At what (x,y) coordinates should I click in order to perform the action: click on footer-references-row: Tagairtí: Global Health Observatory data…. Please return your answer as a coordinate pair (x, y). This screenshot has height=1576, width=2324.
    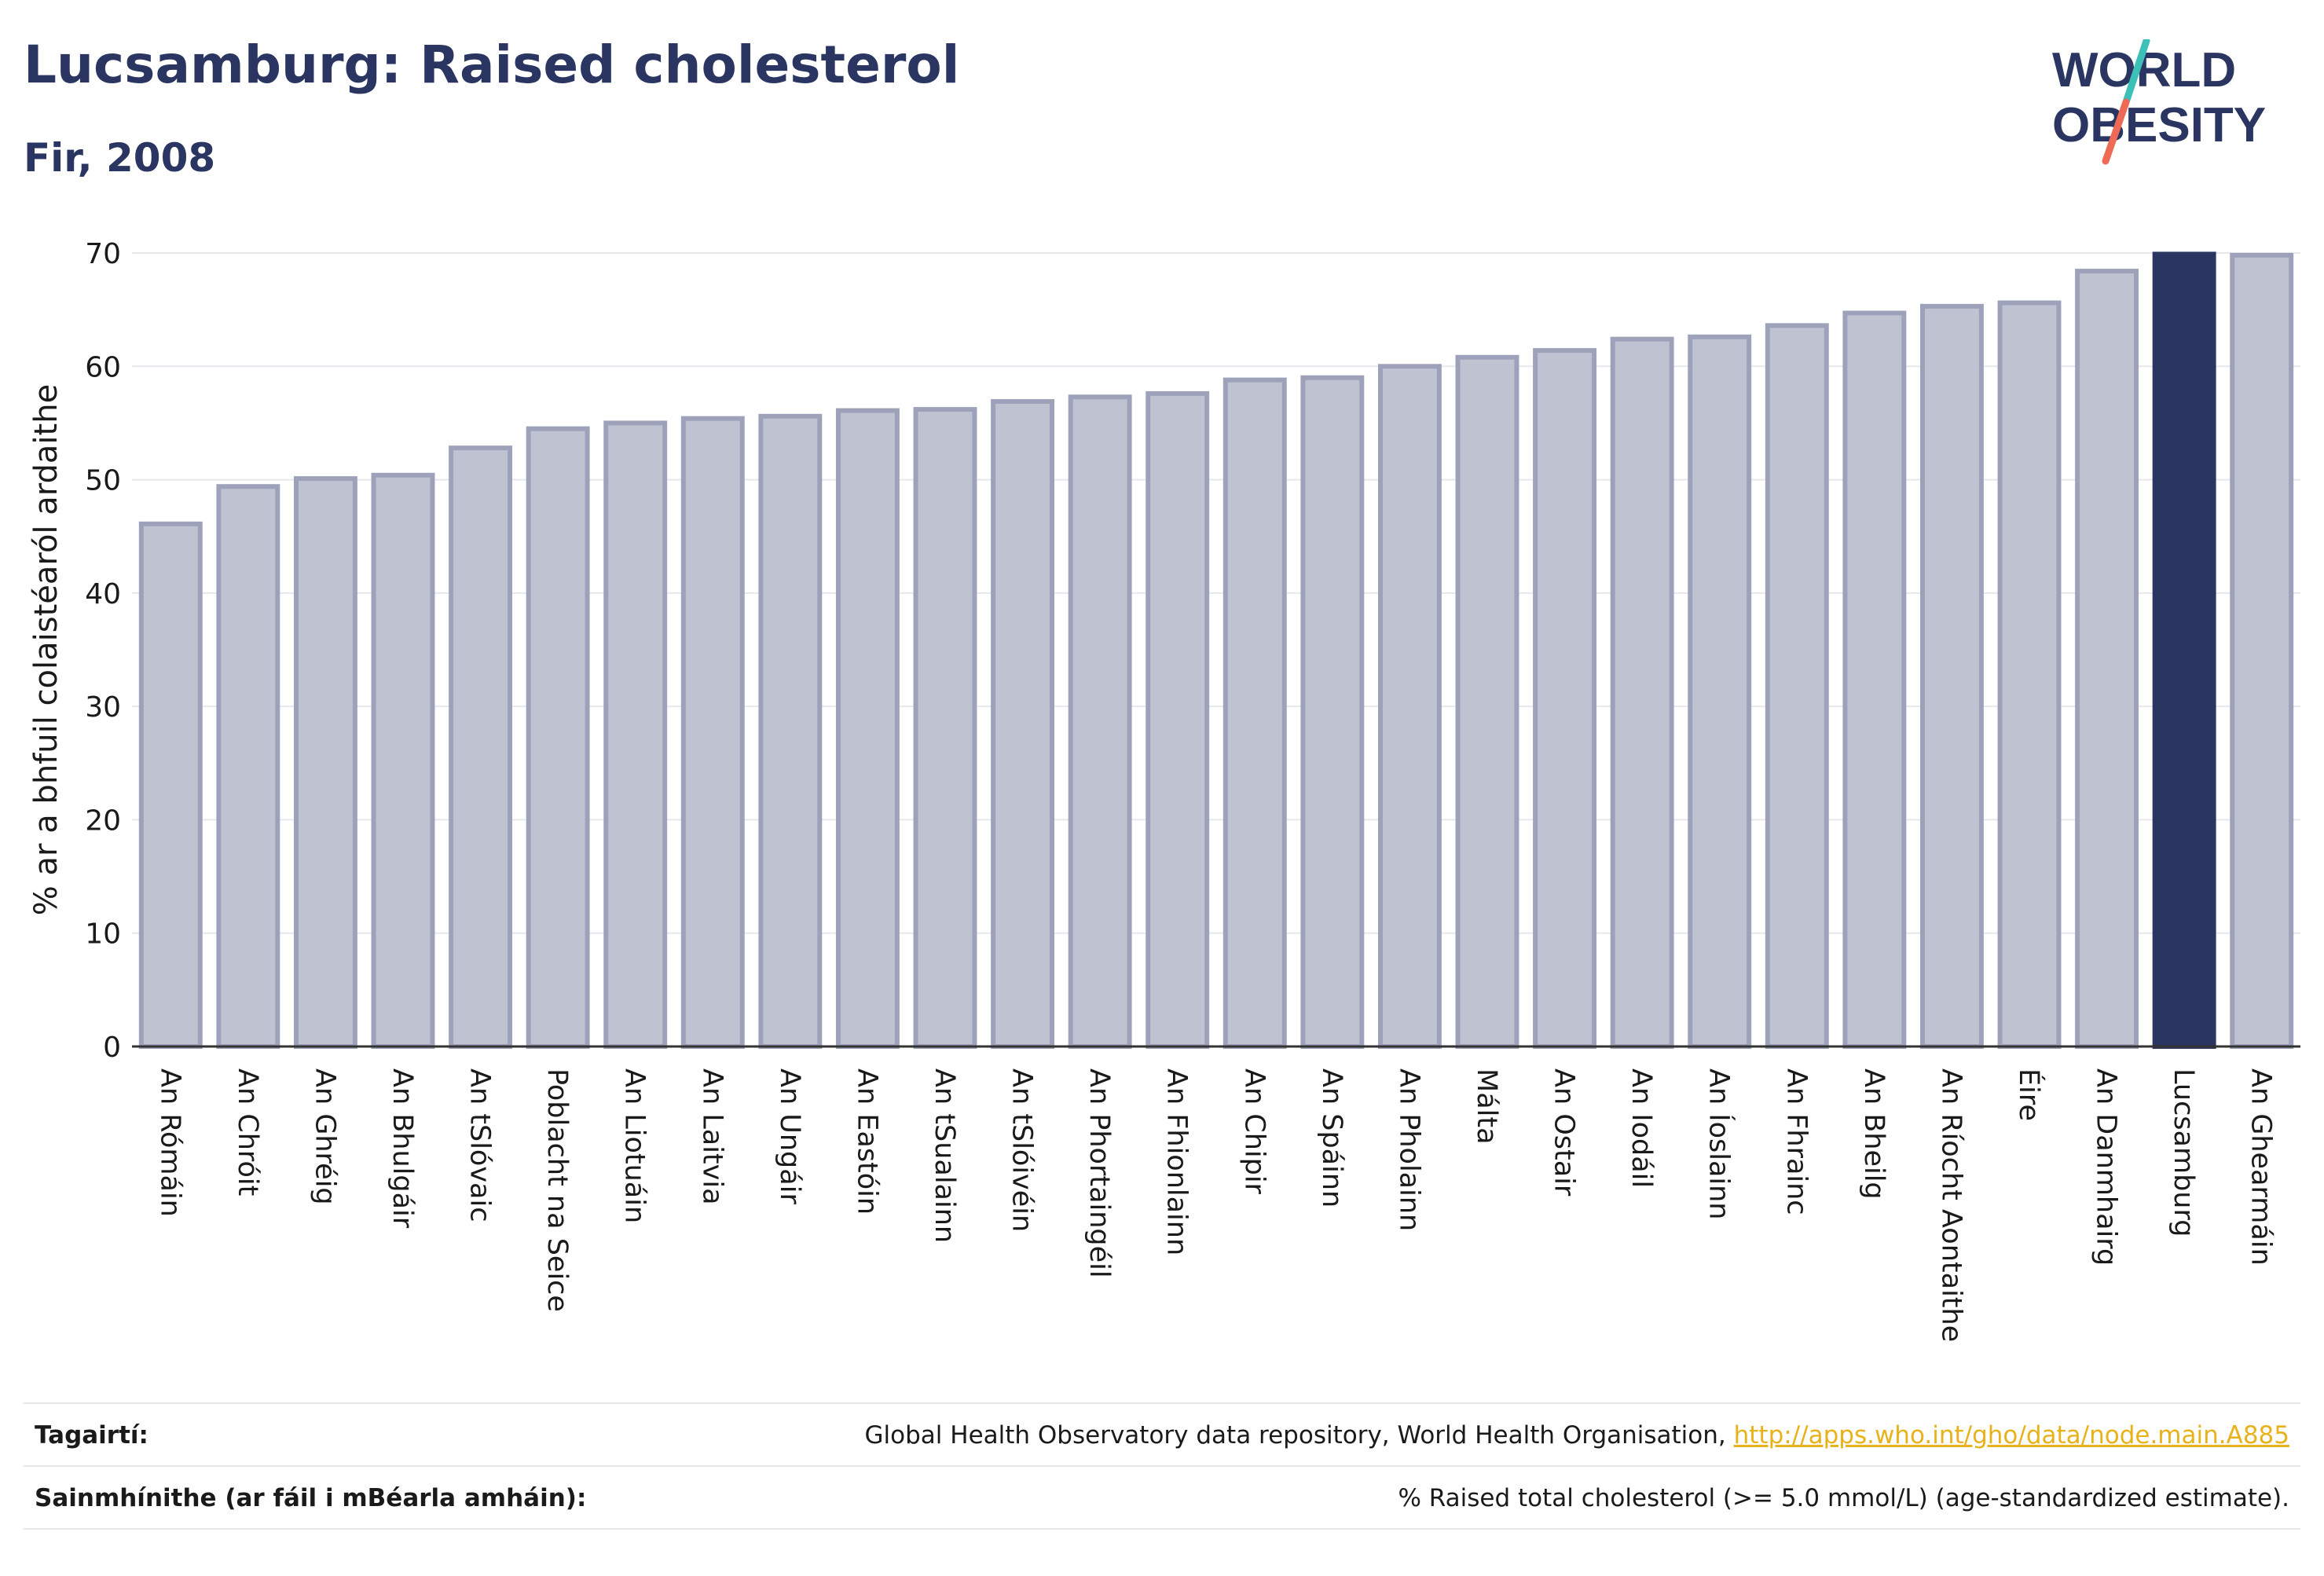
    Looking at the image, I should click on (1162, 1434).